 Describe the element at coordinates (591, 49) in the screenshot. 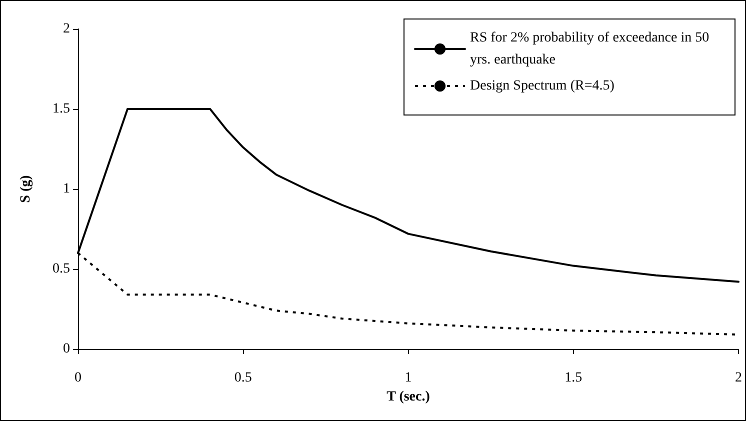

I see `legend-label: RS for 2% probability of exceedance in 50 yrs. earthquake` at that location.